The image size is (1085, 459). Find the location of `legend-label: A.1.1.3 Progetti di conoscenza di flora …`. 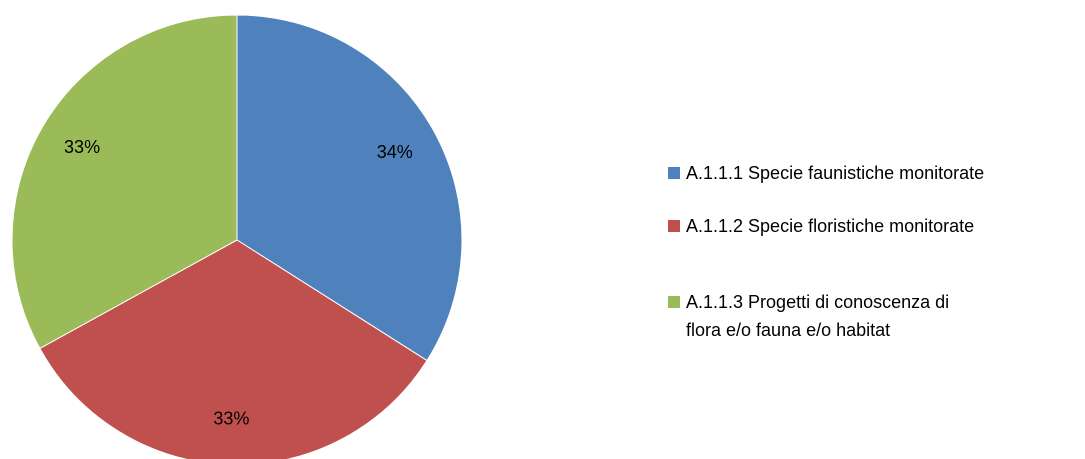

legend-label: A.1.1.3 Progetti di conoscenza di flora … is located at coordinates (818, 316).